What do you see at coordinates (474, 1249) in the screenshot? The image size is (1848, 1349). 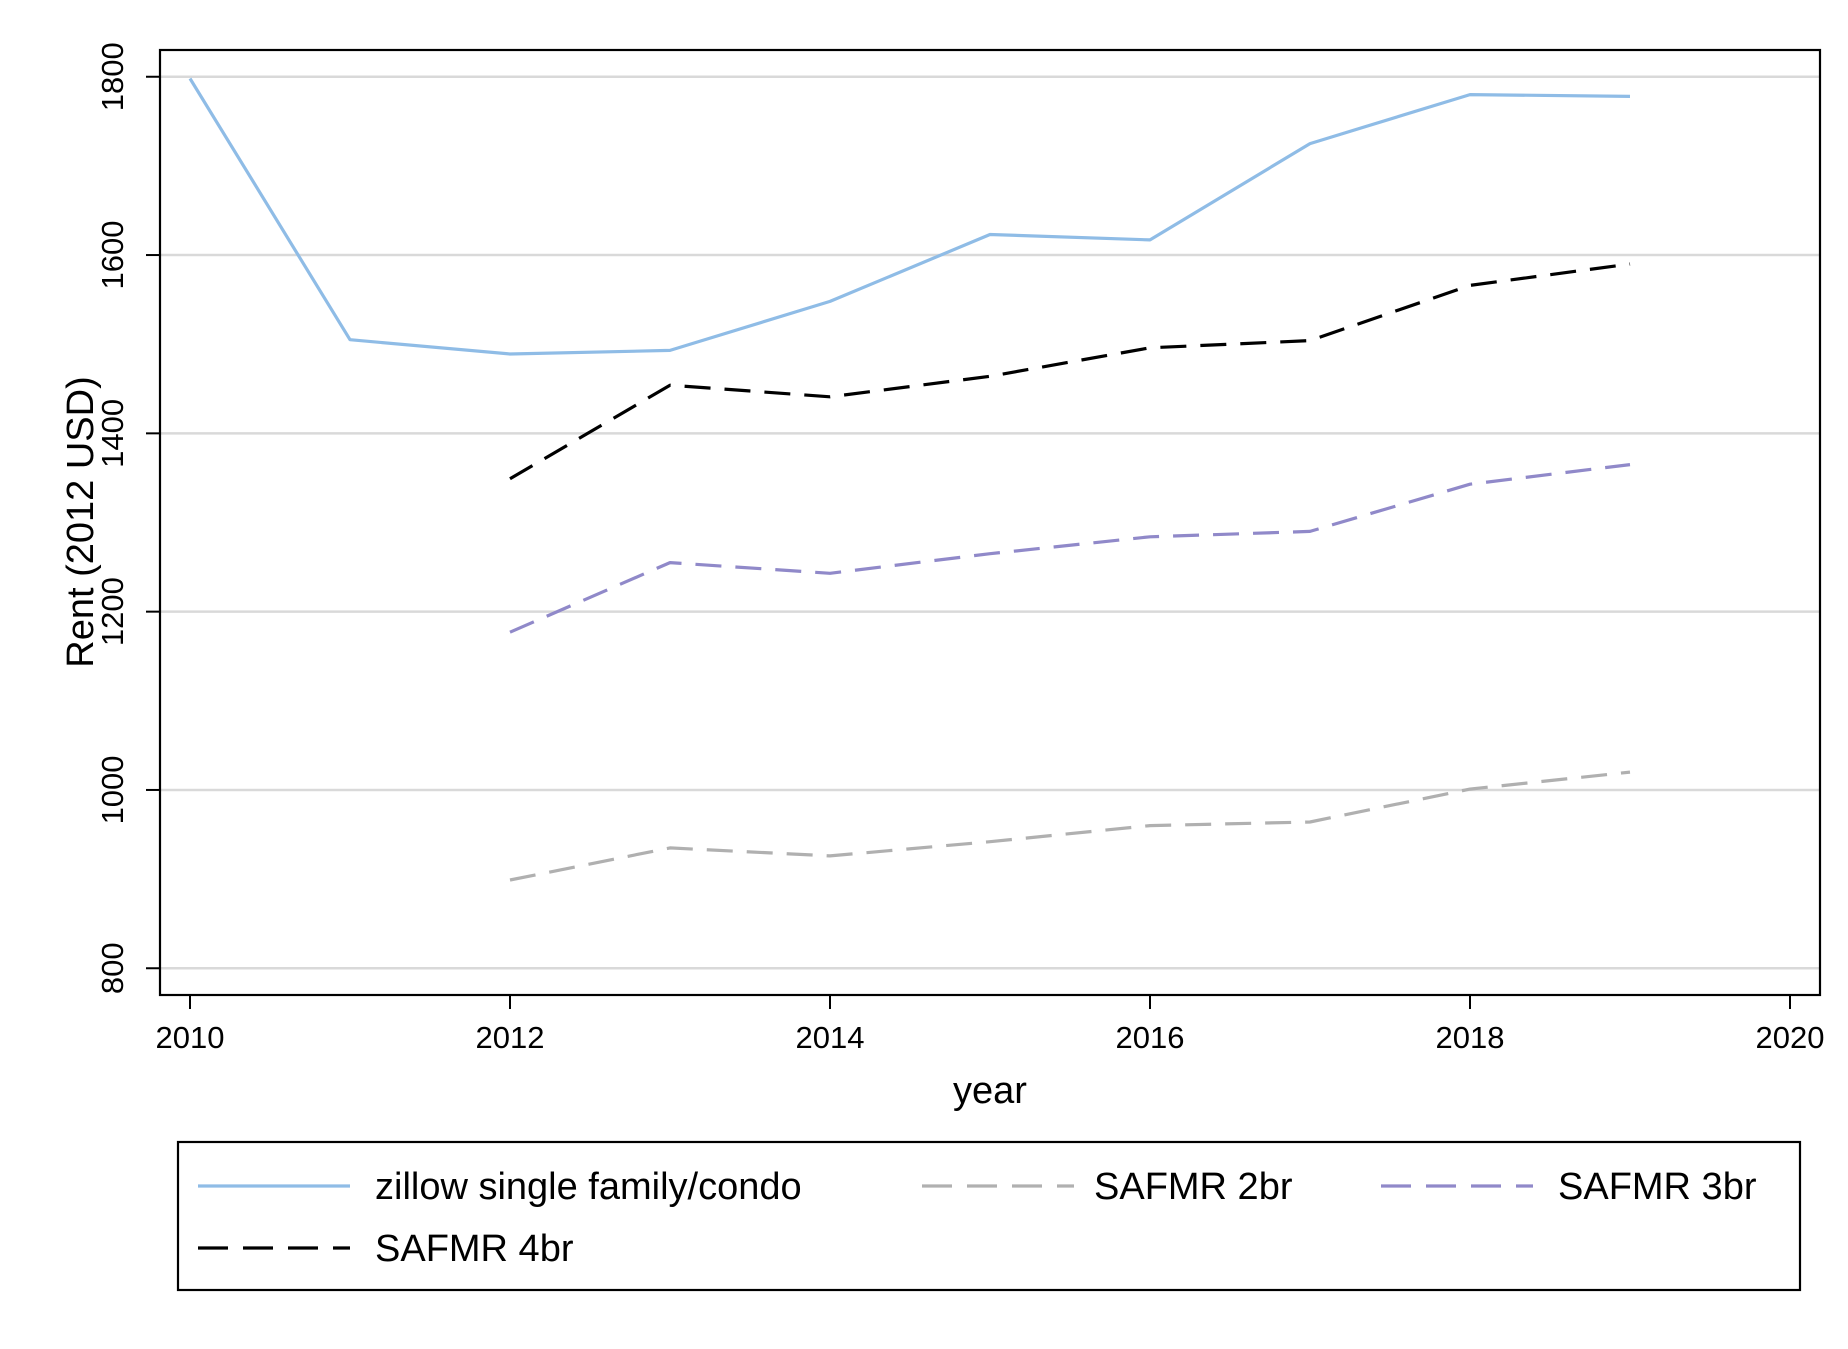 I see `legend-label: SAFMR 4br` at bounding box center [474, 1249].